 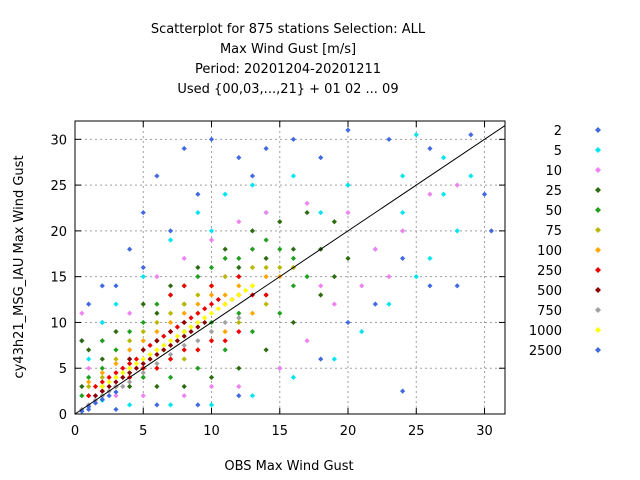 What do you see at coordinates (58, 186) in the screenshot?
I see `y-tick-label: 25` at bounding box center [58, 186].